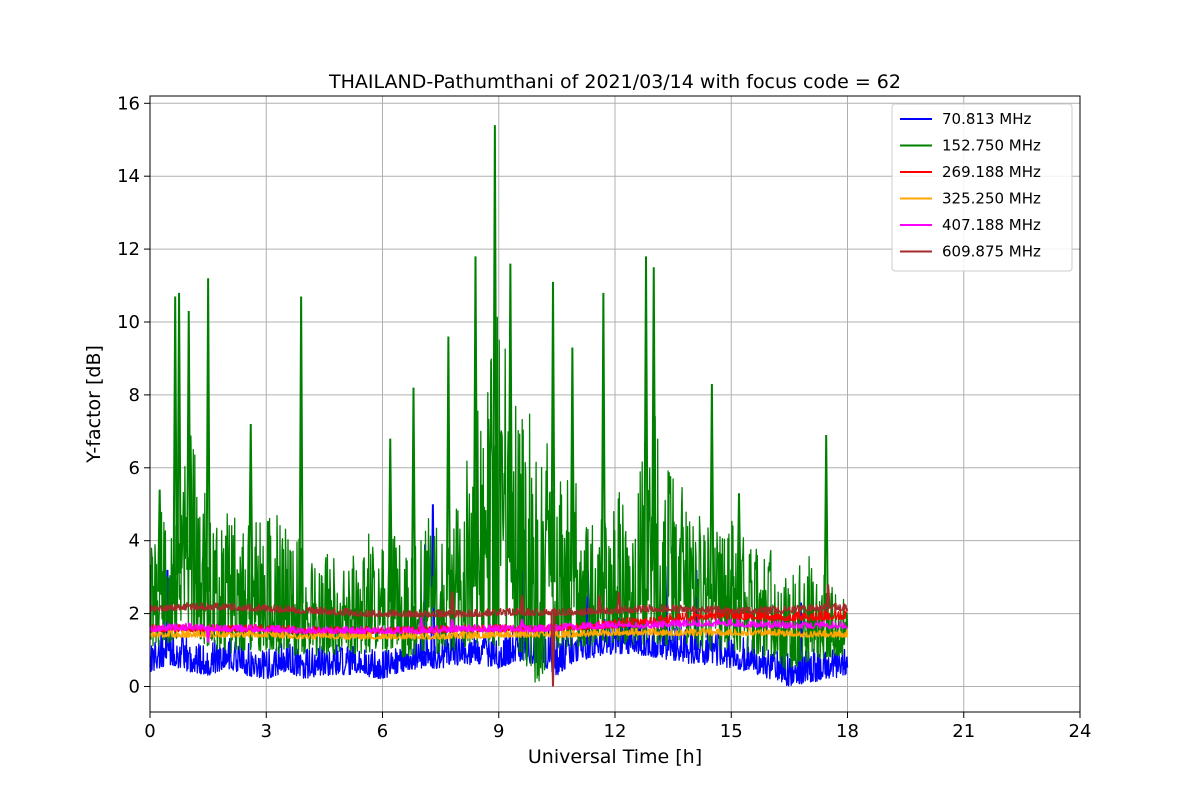 This screenshot has width=1200, height=800. Describe the element at coordinates (134, 686) in the screenshot. I see `y-tick-label: 0` at that location.